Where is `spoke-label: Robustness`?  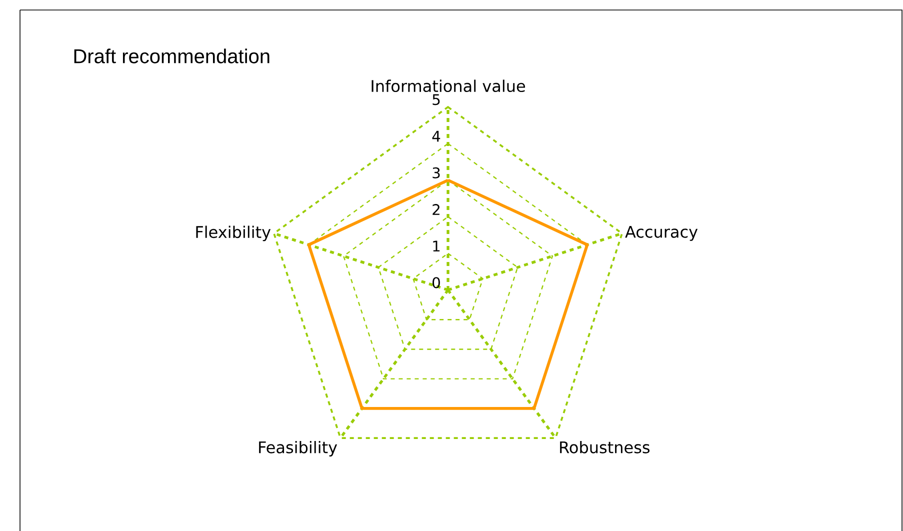
spoke-label: Robustness is located at coordinates (605, 447).